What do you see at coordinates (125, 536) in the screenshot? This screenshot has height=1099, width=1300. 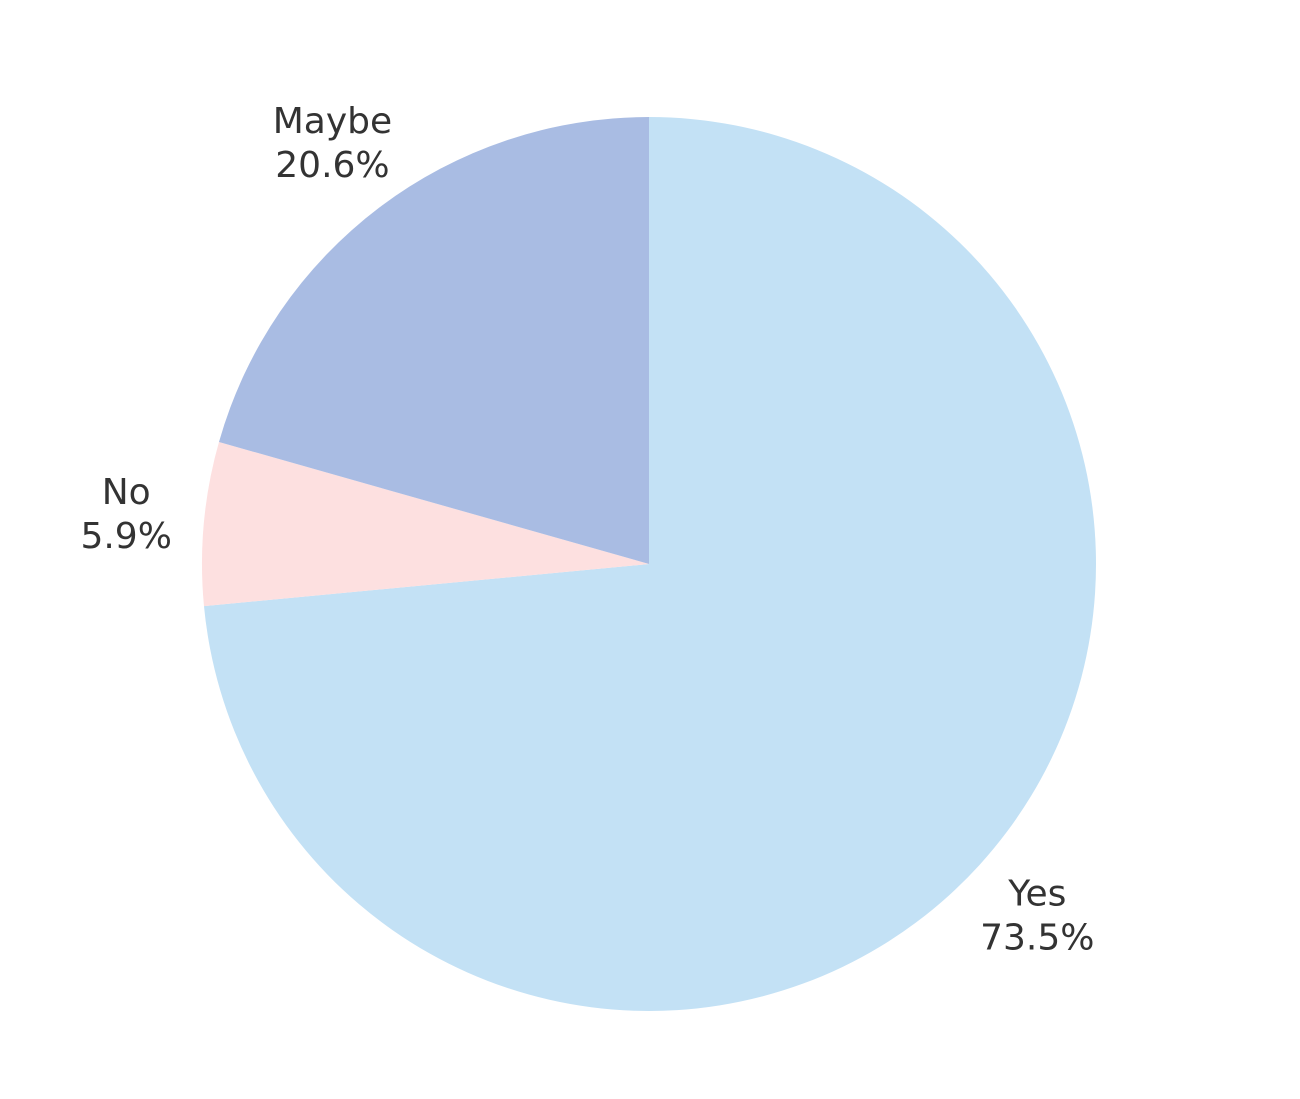 I see `slice-value-label: 5.9%` at bounding box center [125, 536].